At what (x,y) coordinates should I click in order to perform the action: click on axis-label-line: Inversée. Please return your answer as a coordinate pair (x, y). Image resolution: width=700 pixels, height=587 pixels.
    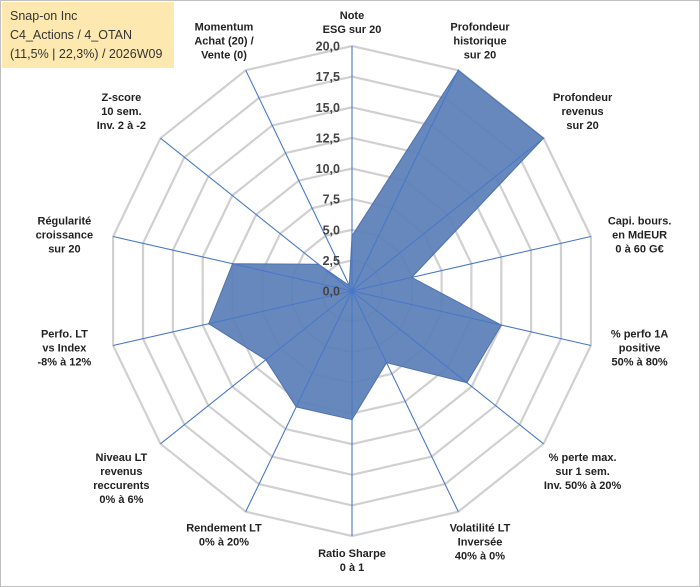
    Looking at the image, I should click on (480, 543).